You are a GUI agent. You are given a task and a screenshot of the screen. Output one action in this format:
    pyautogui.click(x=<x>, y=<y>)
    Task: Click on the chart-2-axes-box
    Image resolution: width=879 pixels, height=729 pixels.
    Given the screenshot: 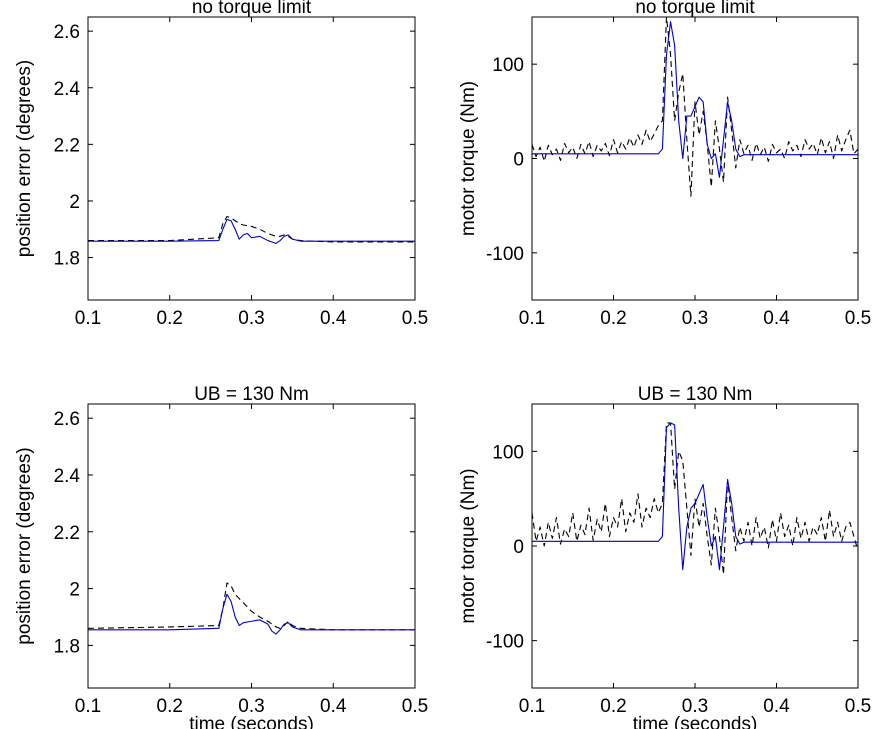 What is the action you would take?
    pyautogui.click(x=251, y=546)
    